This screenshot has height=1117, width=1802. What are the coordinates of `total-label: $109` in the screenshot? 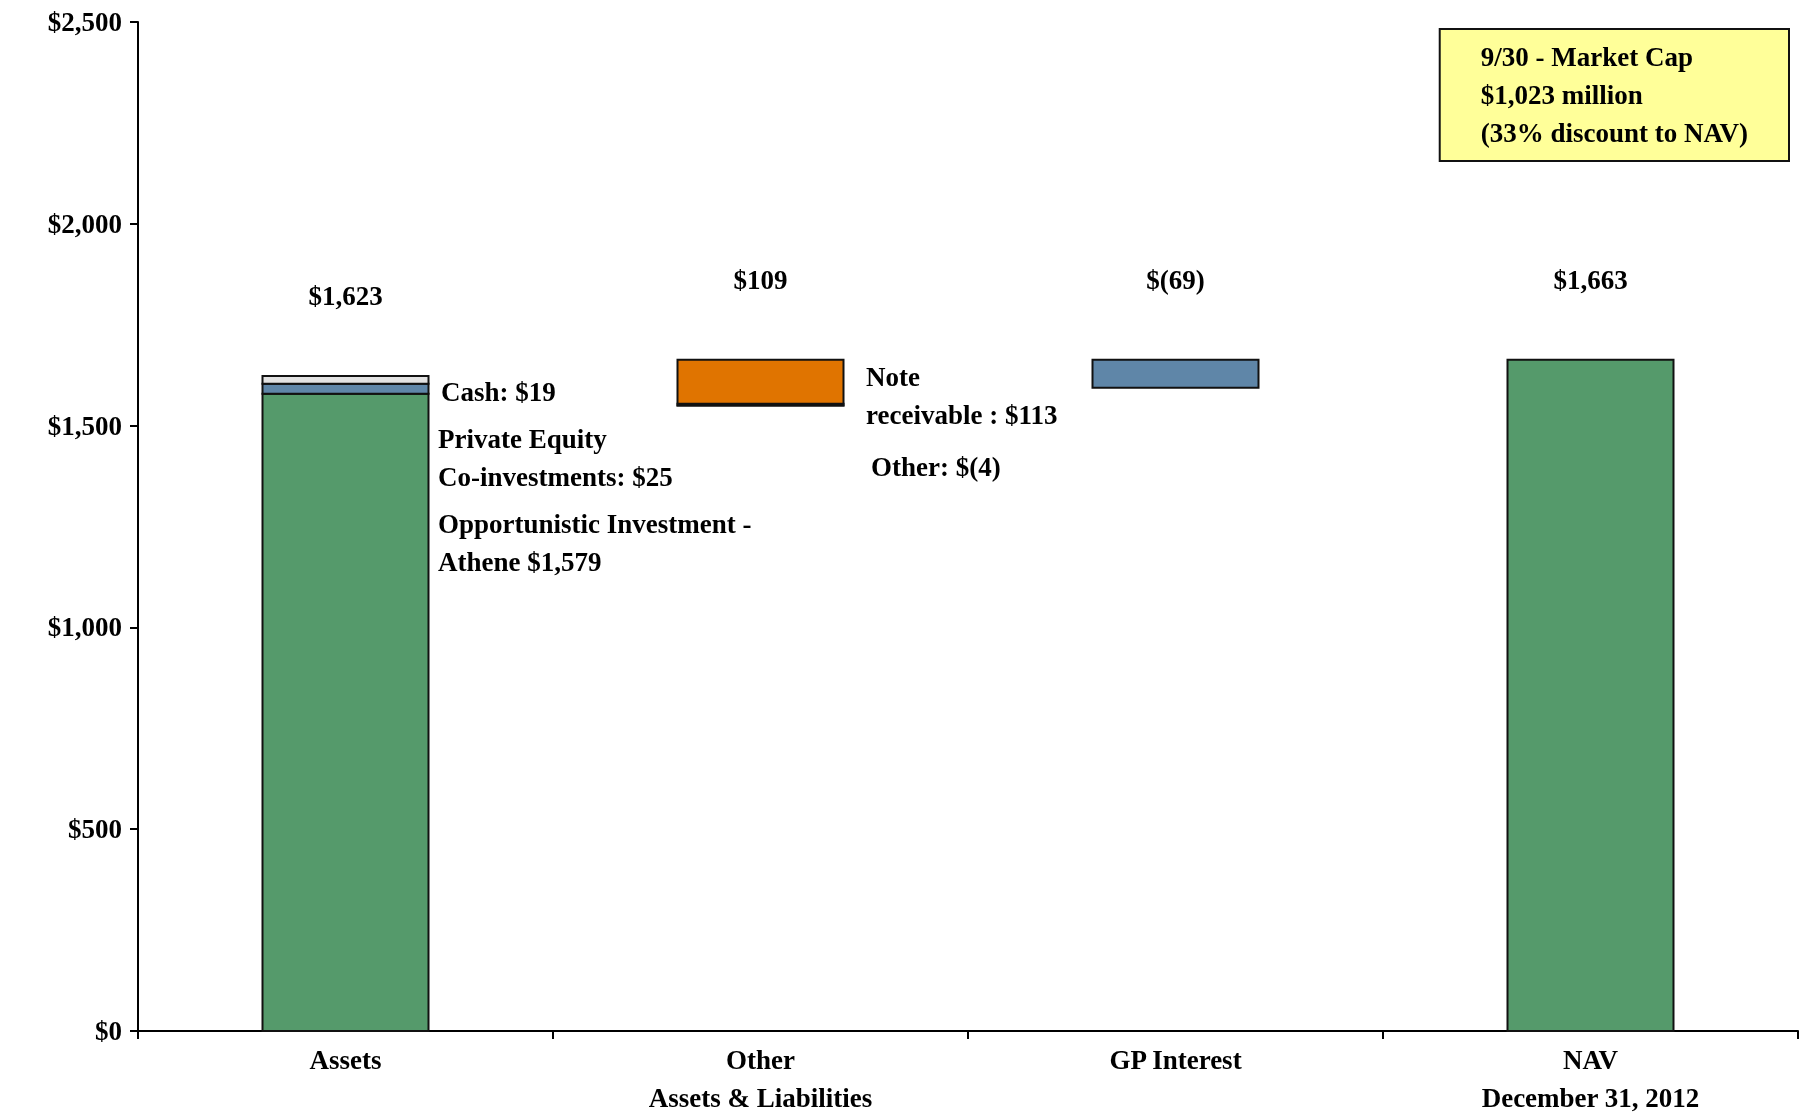 It's located at (760, 279).